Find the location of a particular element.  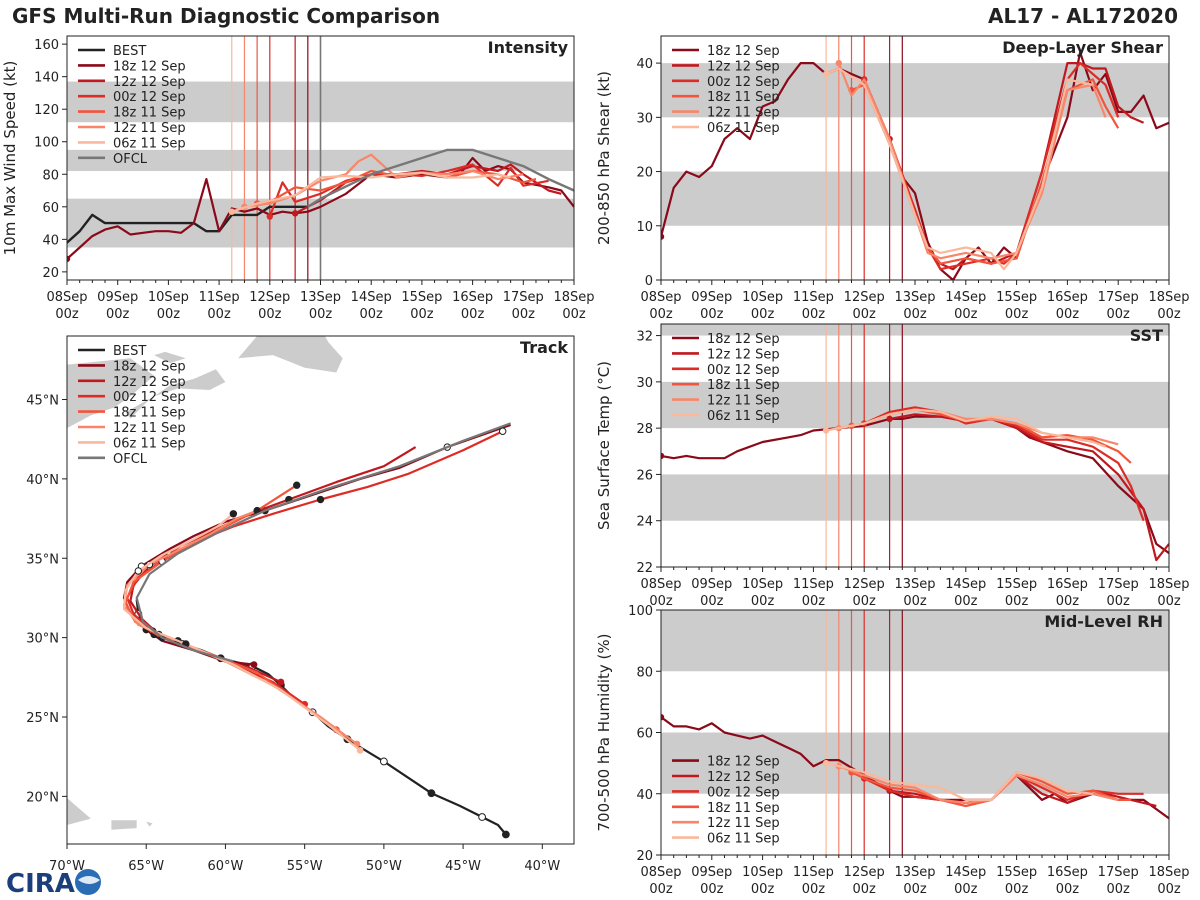

shear-x-tick-day: 16Sep is located at coordinates (1067, 297).